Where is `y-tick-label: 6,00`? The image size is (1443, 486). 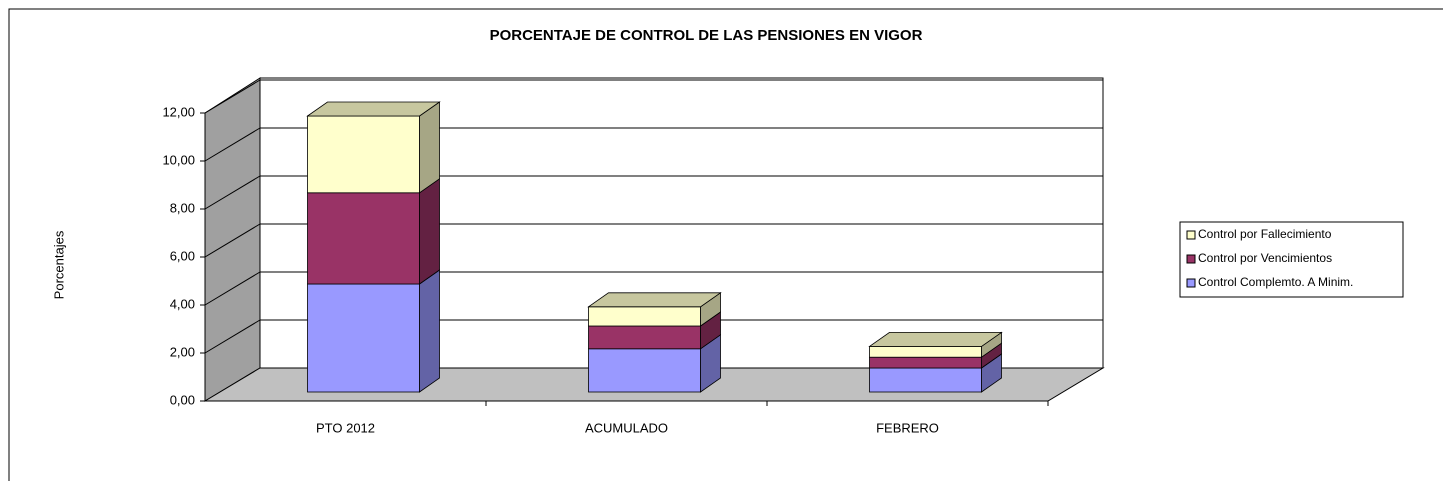
y-tick-label: 6,00 is located at coordinates (182, 255).